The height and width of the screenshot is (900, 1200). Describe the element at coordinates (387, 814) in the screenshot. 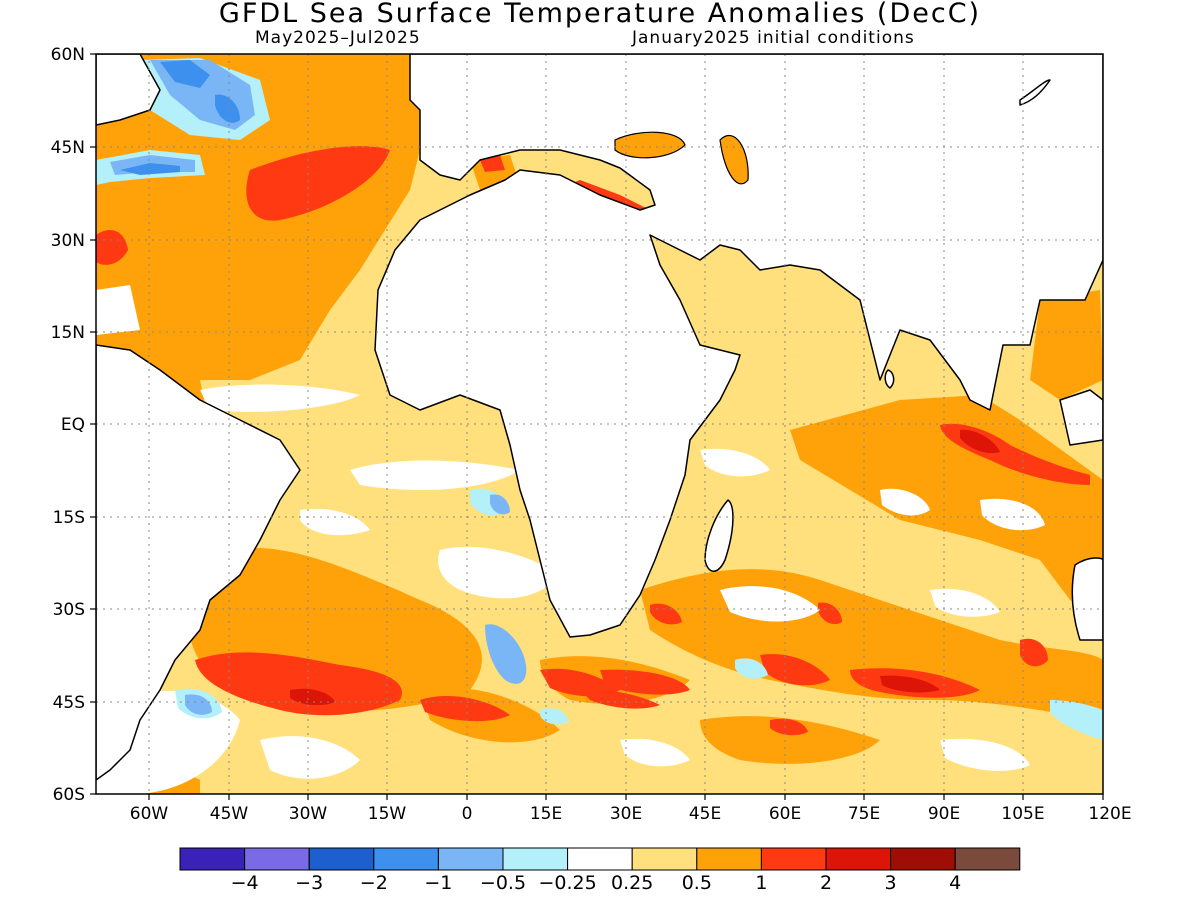

I see `lon-label: 15W` at that location.